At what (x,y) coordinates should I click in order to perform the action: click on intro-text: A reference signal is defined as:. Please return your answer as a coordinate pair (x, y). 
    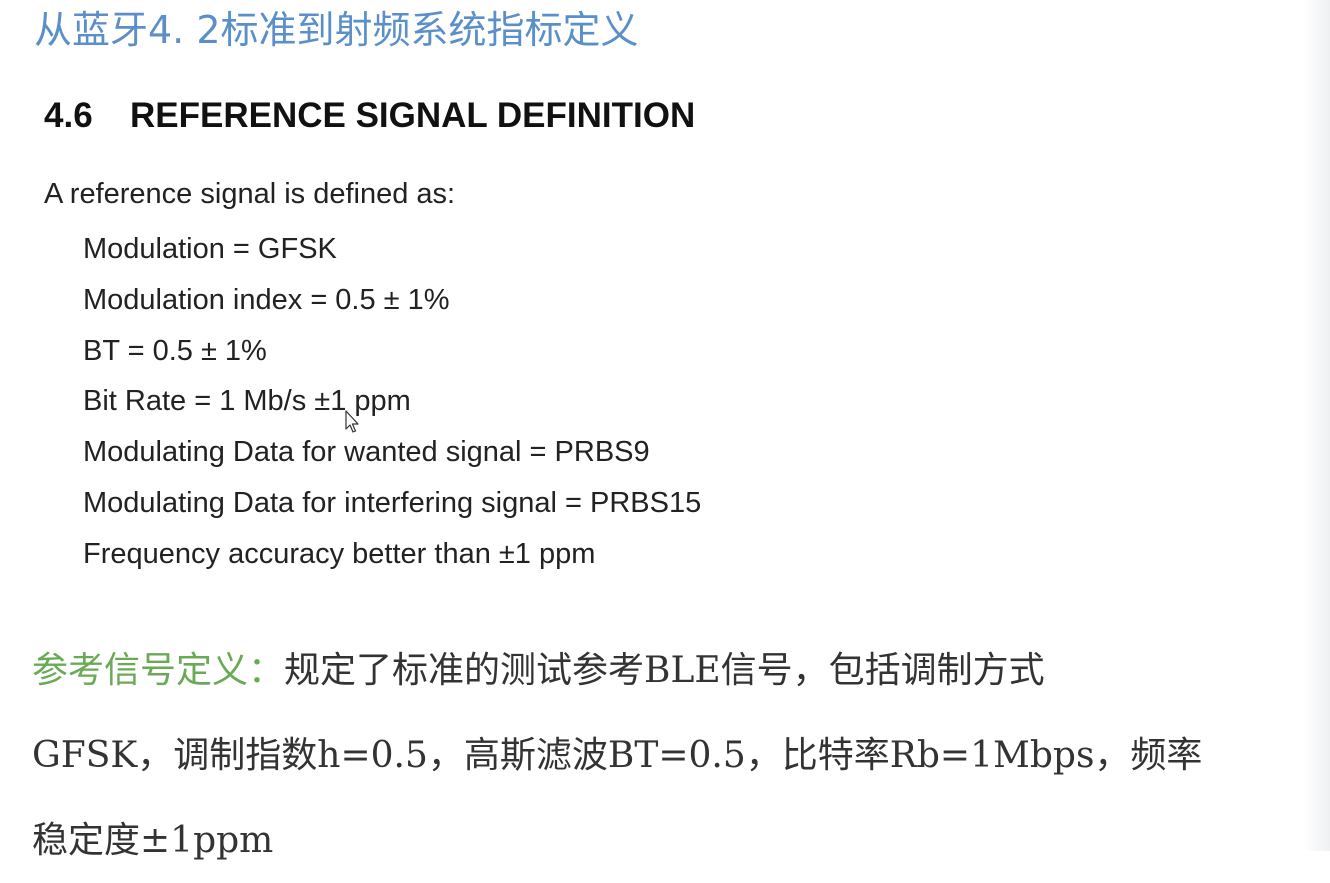
    Looking at the image, I should click on (250, 194).